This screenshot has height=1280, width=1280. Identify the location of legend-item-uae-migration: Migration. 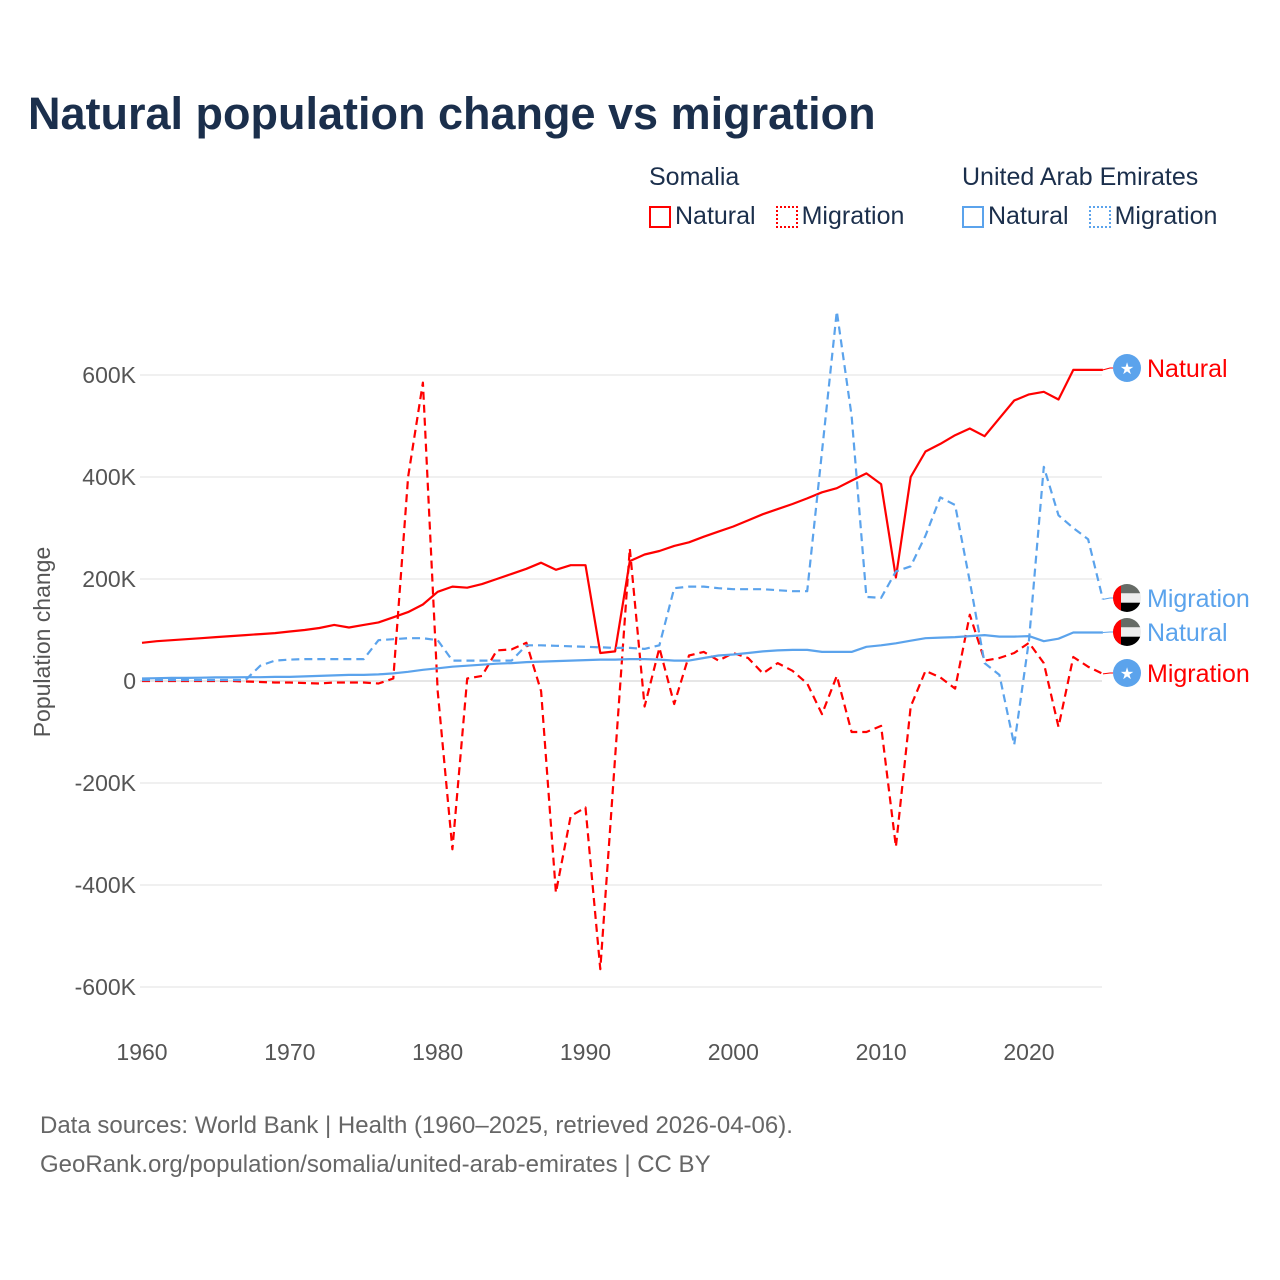
(1153, 216).